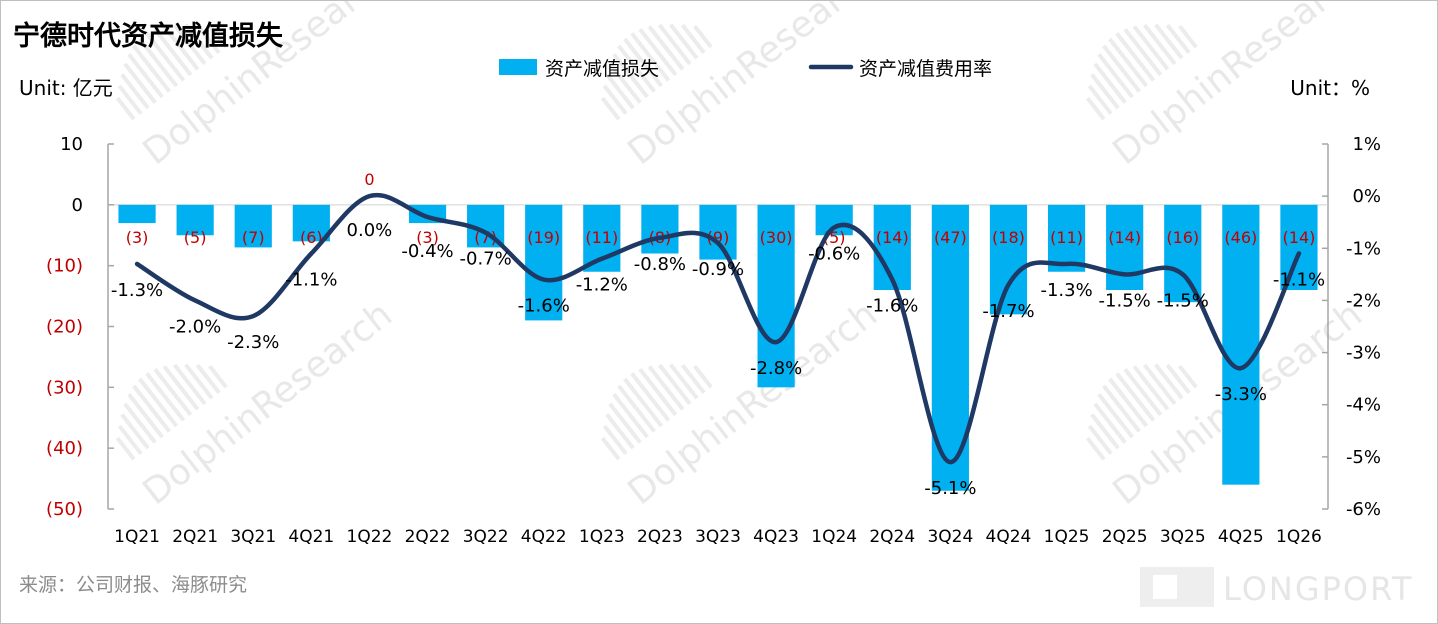 This screenshot has height=624, width=1438. I want to click on line-value-label: -1.3%, so click(1066, 290).